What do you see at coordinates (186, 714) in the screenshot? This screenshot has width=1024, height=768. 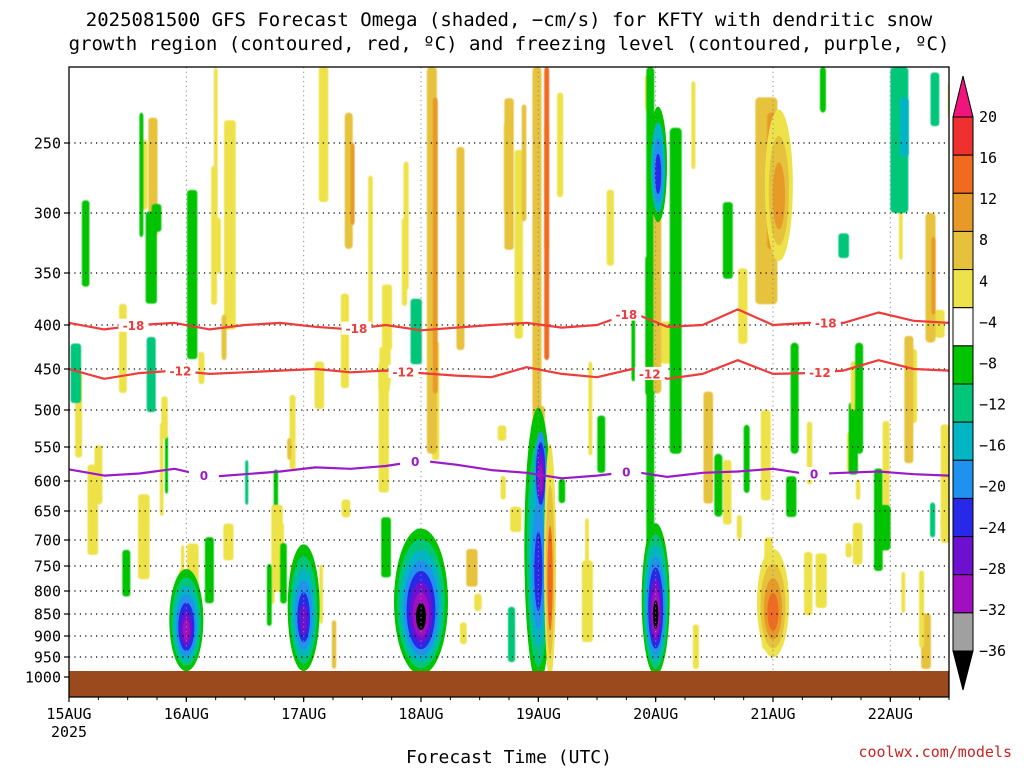 I see `x-tick-label: 16AUG` at bounding box center [186, 714].